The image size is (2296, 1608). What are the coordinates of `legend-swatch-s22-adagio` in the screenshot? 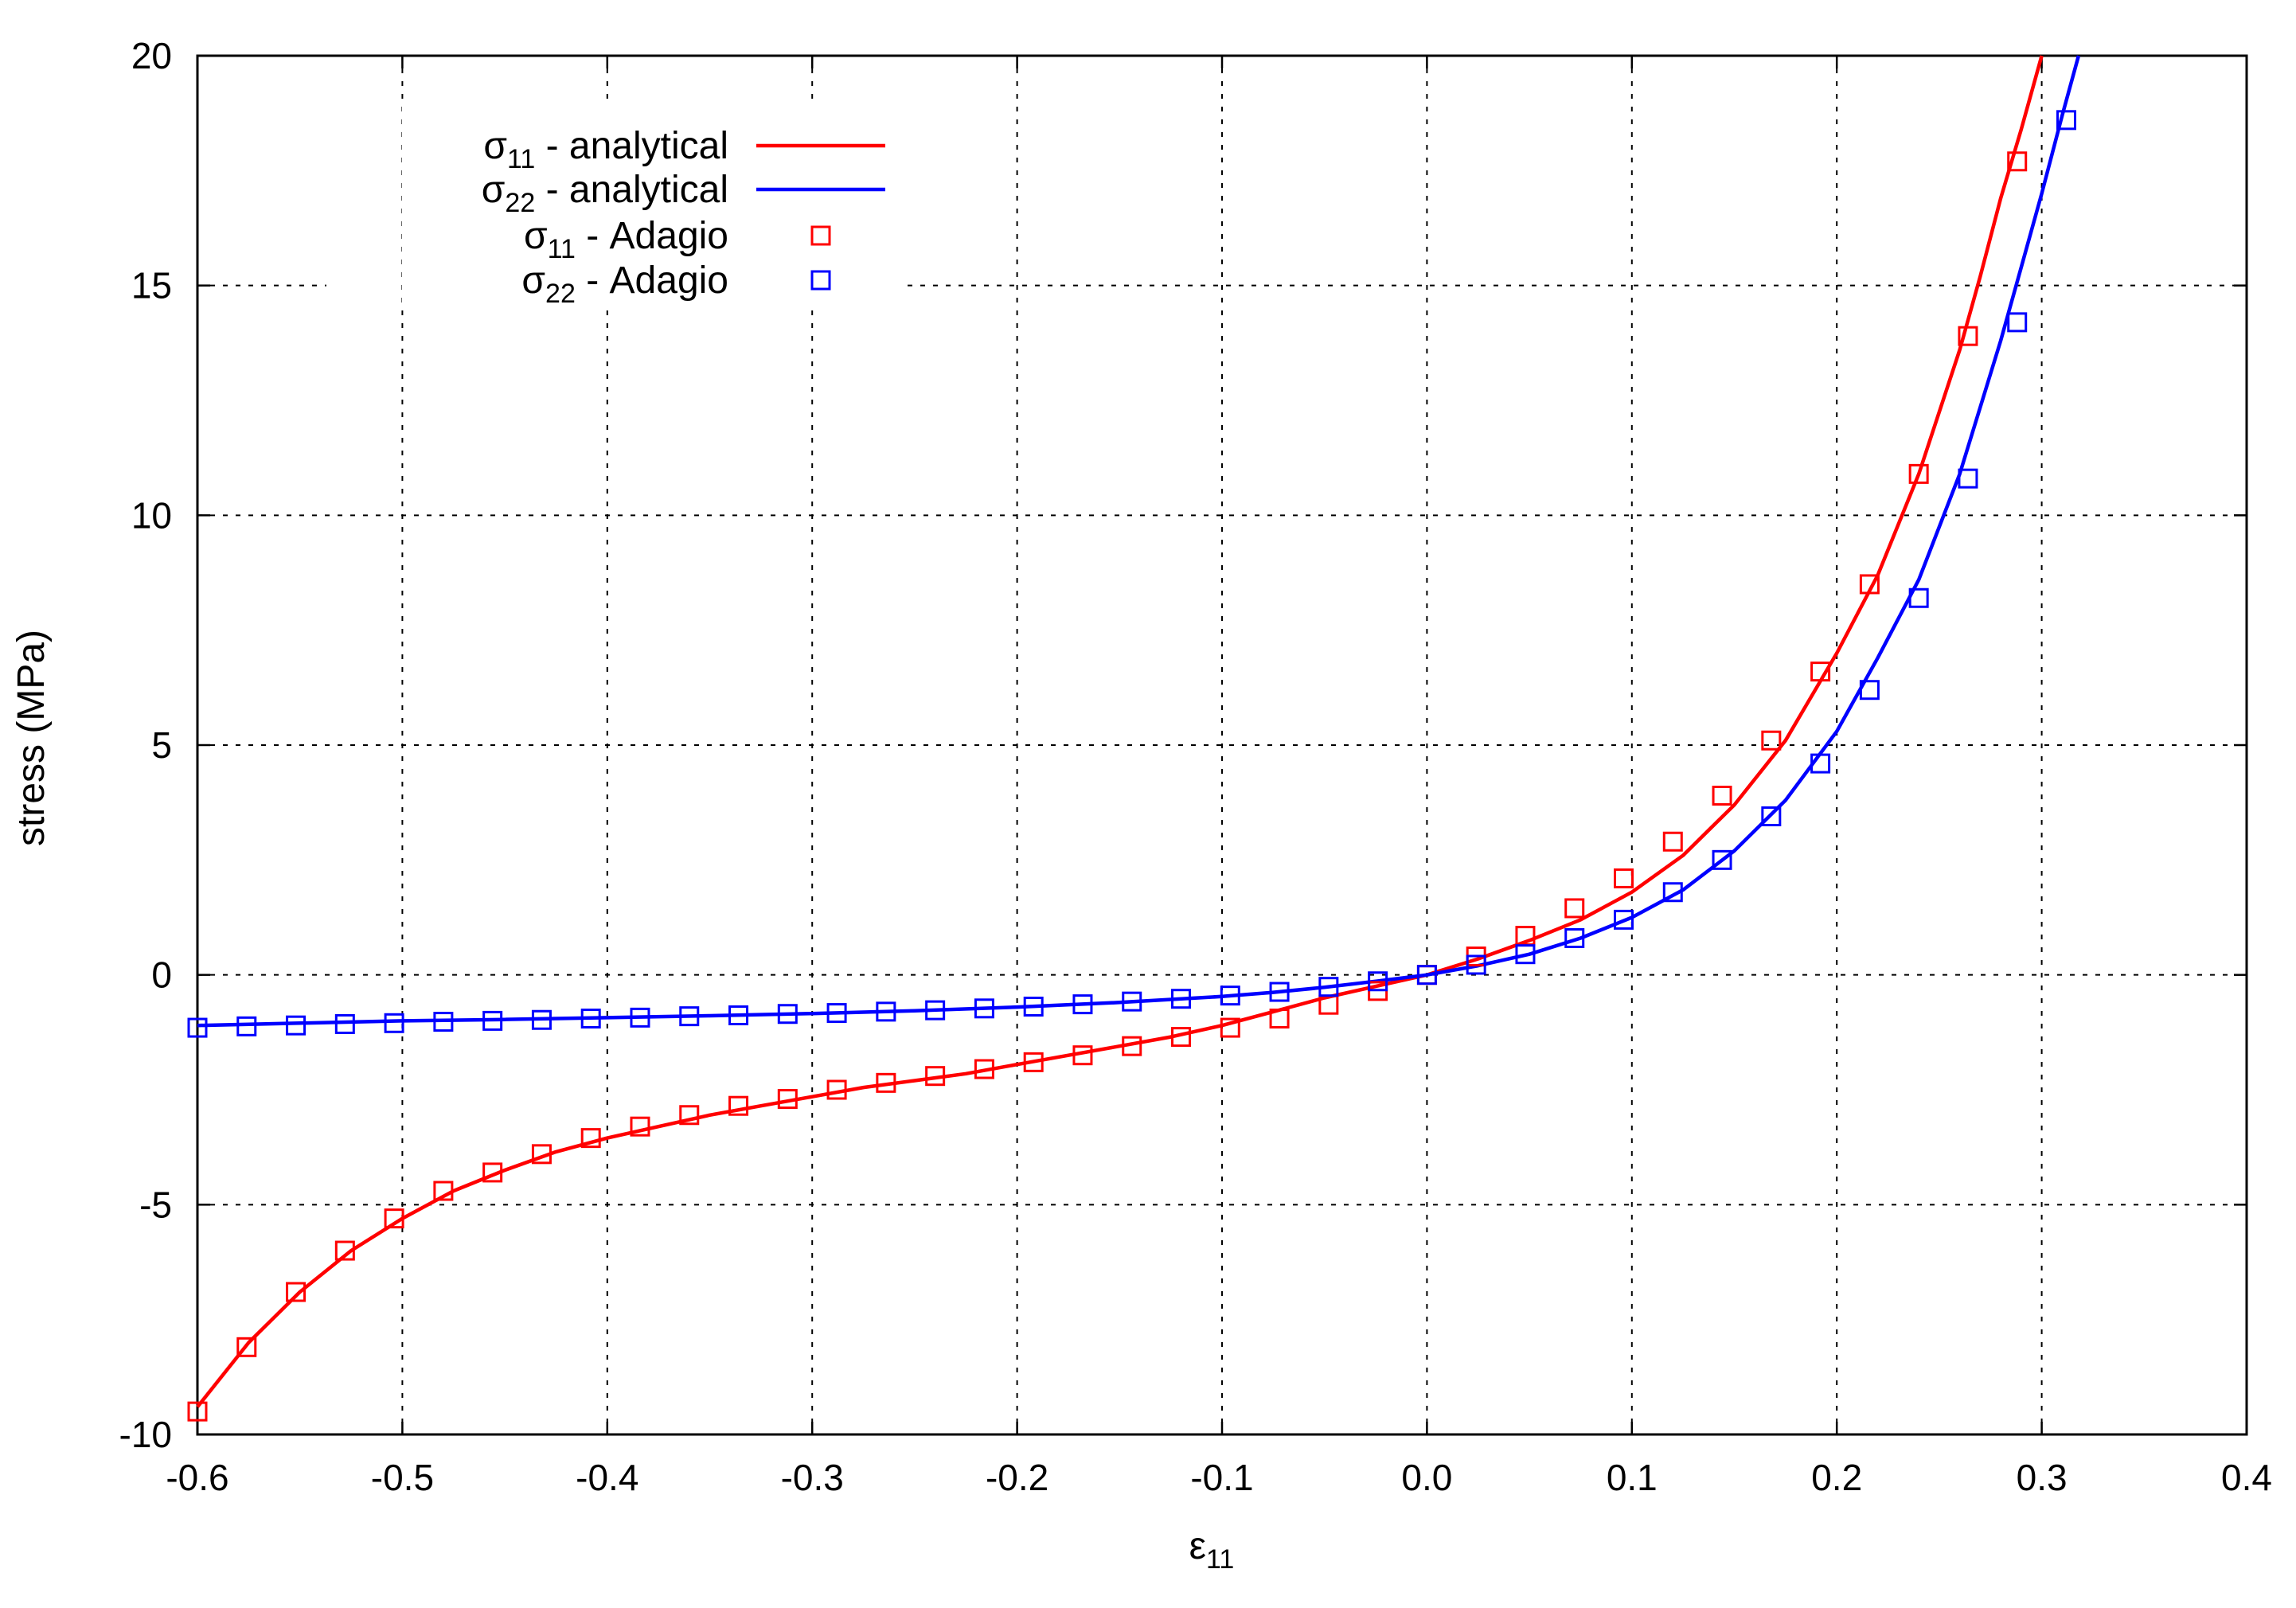 It's located at (821, 281).